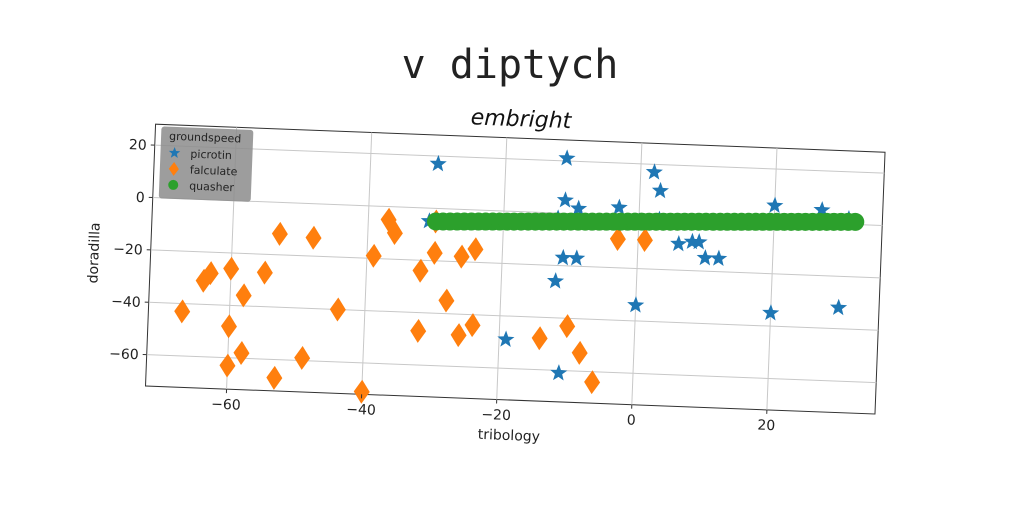 The height and width of the screenshot is (512, 1024). I want to click on legend-title: groundspeed, so click(205, 138).